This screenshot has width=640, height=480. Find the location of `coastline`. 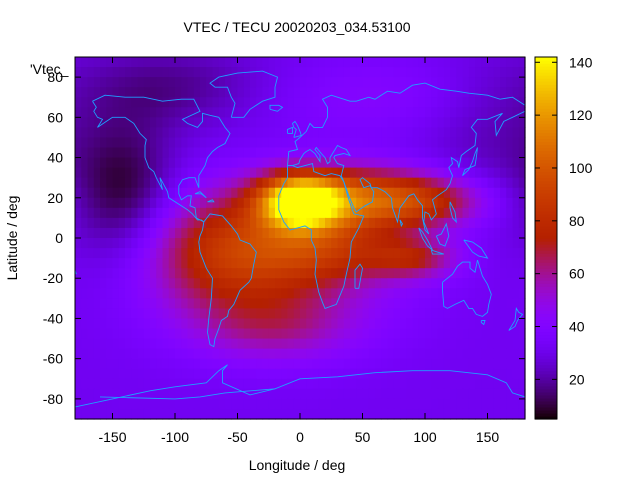

coastline is located at coordinates (406, 124).